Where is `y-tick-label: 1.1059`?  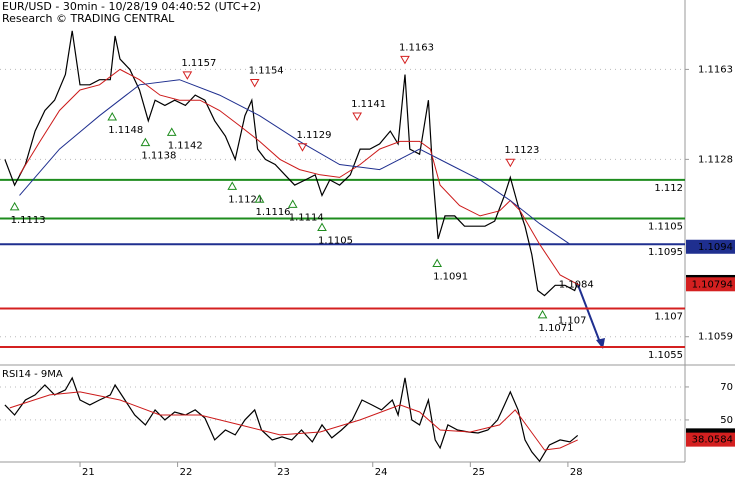 y-tick-label: 1.1059 is located at coordinates (715, 337).